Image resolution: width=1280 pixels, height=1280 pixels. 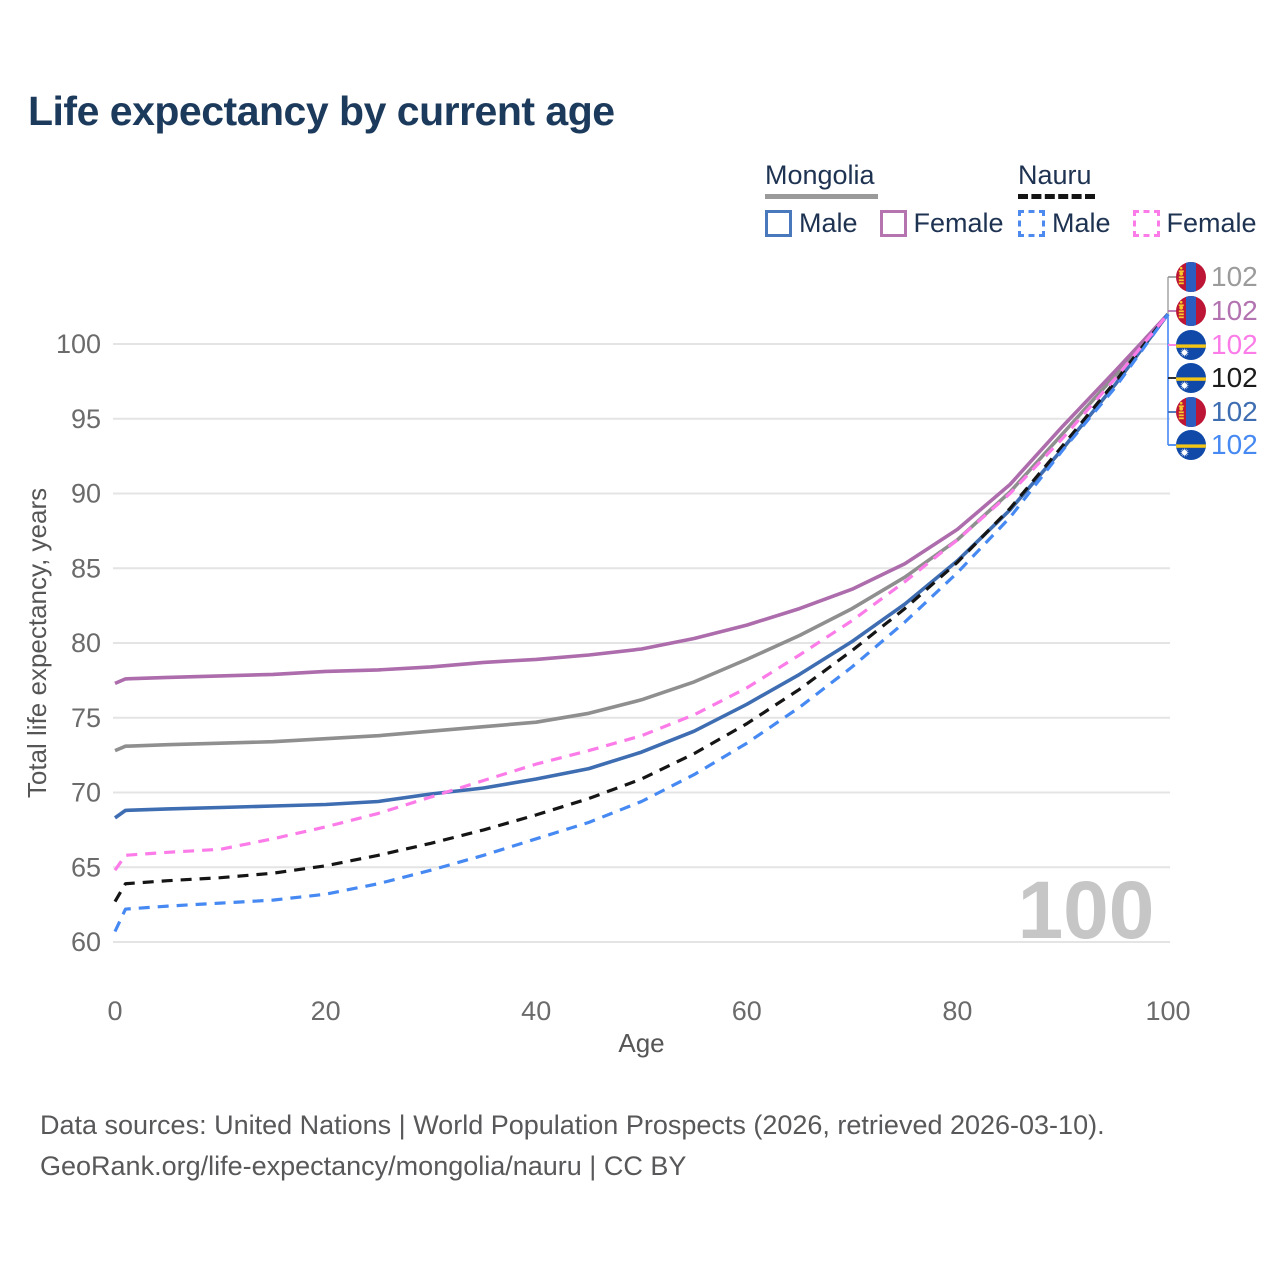 What do you see at coordinates (1167, 1011) in the screenshot?
I see `x-tick-label: 100` at bounding box center [1167, 1011].